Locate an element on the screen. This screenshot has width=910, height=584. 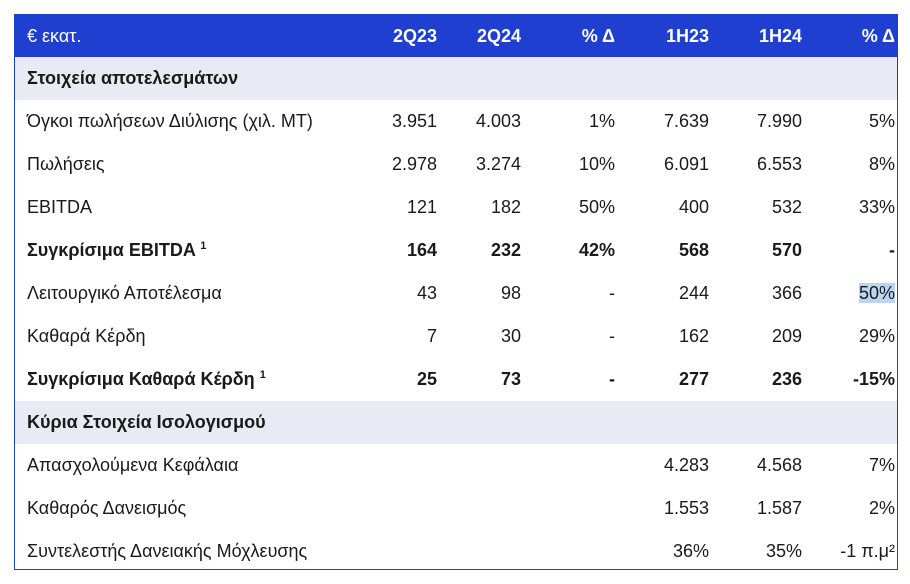
value-cell: -1 π.μ² is located at coordinates (852, 549).